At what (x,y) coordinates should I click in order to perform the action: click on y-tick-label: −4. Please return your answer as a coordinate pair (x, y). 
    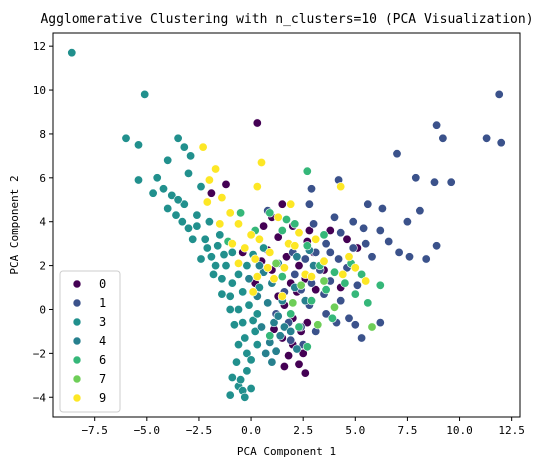
    Looking at the image, I should click on (40, 397).